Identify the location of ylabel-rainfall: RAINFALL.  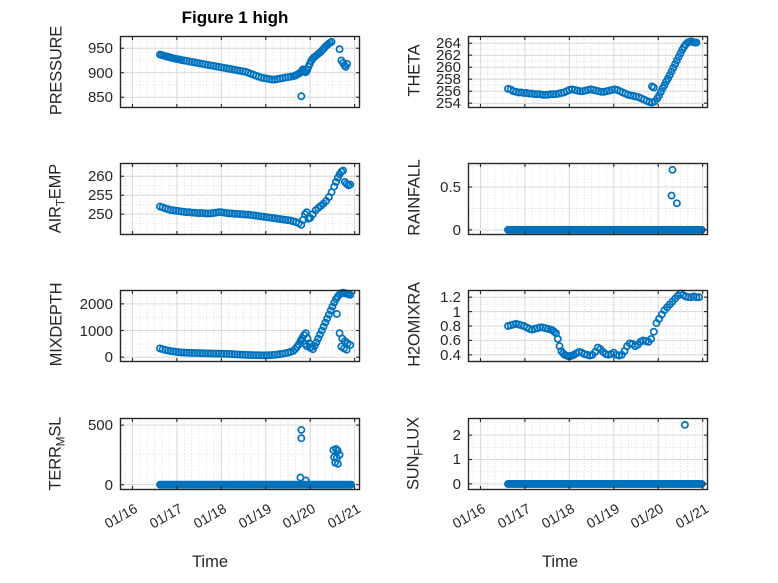
(414, 197).